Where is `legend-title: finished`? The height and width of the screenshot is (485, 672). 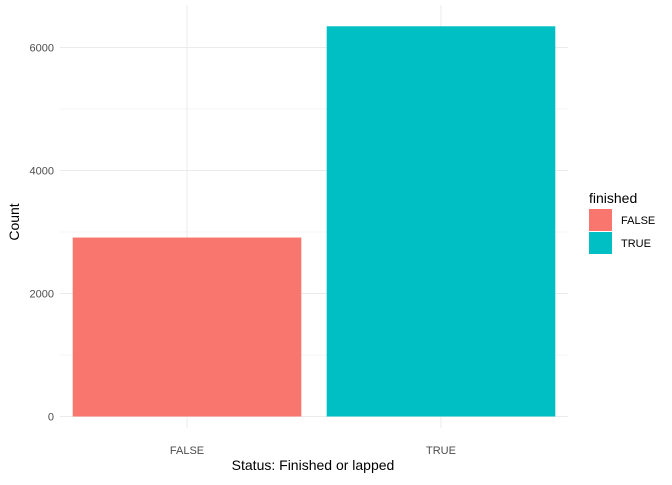 legend-title: finished is located at coordinates (613, 198).